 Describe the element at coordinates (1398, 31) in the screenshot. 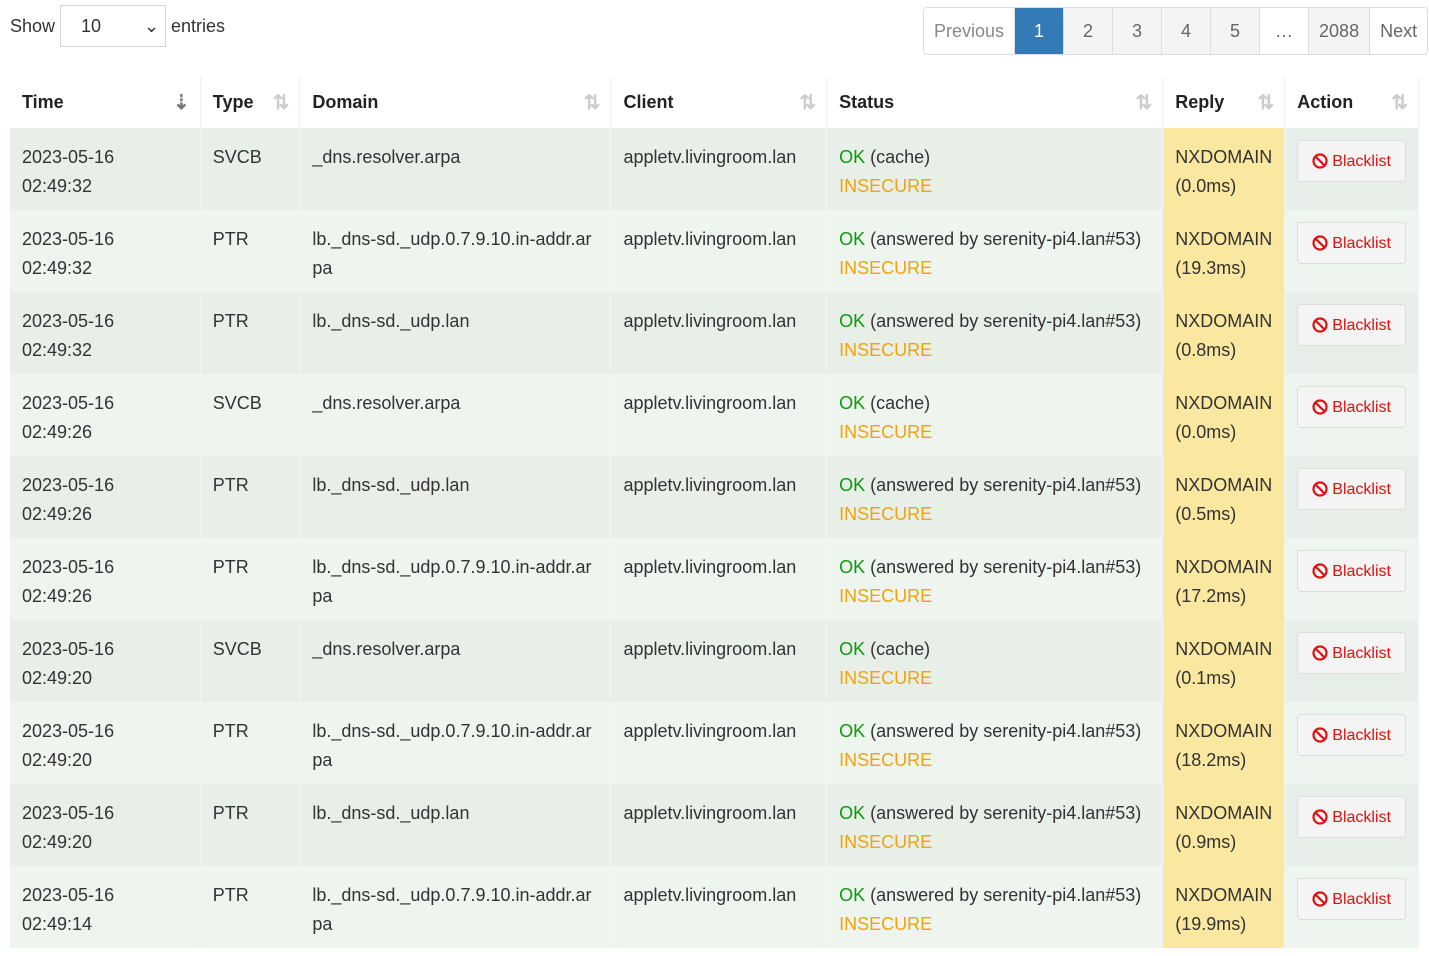

I see `next-button: Next` at that location.